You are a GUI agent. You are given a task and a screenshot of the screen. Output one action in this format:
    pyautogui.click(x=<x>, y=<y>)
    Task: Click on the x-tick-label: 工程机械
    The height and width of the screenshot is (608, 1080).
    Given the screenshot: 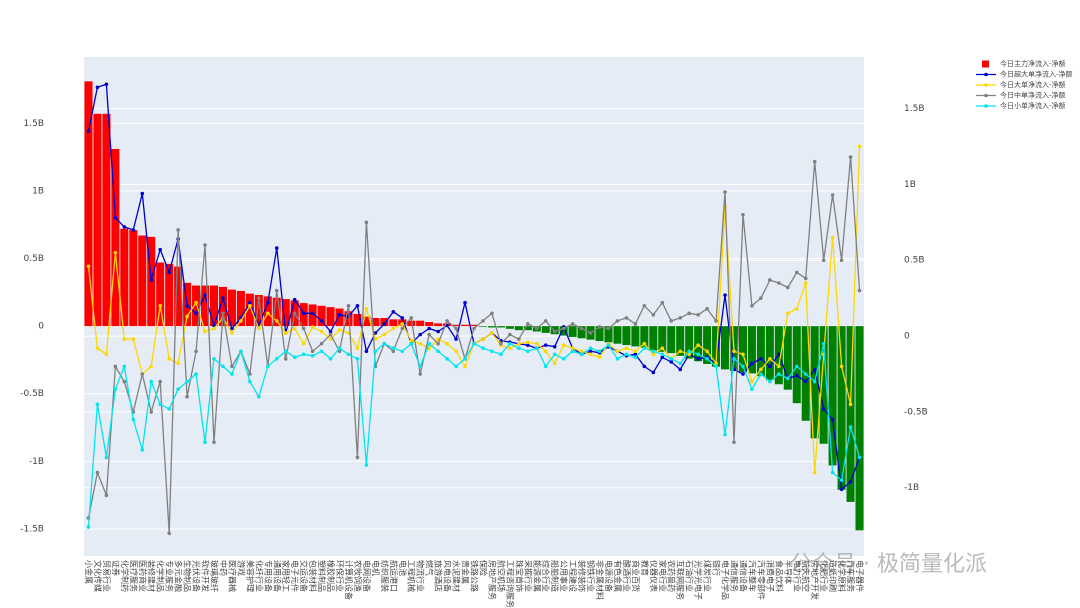 What is the action you would take?
    pyautogui.click(x=412, y=576)
    